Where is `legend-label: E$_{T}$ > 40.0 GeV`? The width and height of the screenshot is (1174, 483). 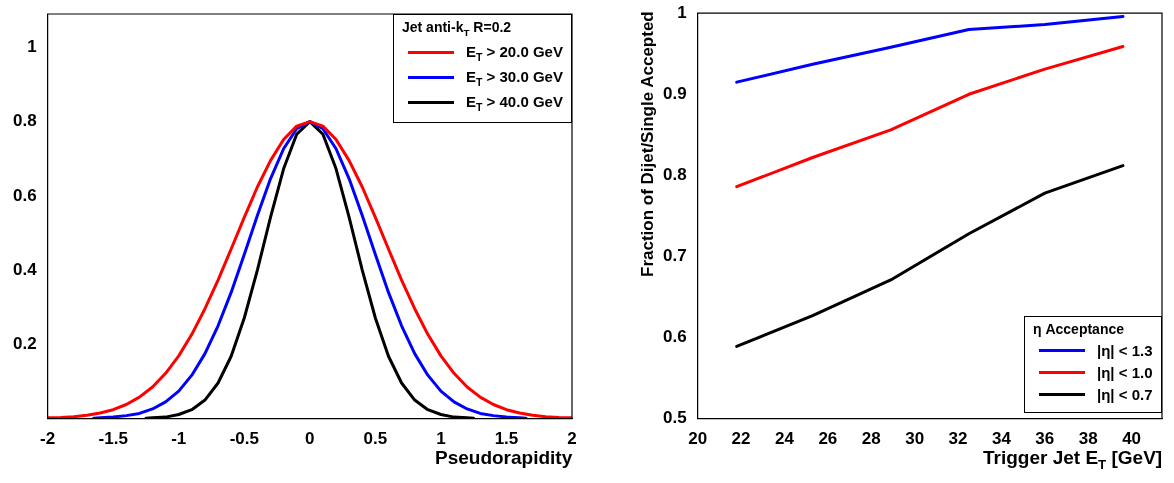 legend-label: E$_{T}$ > 40.0 GeV is located at coordinates (514, 102).